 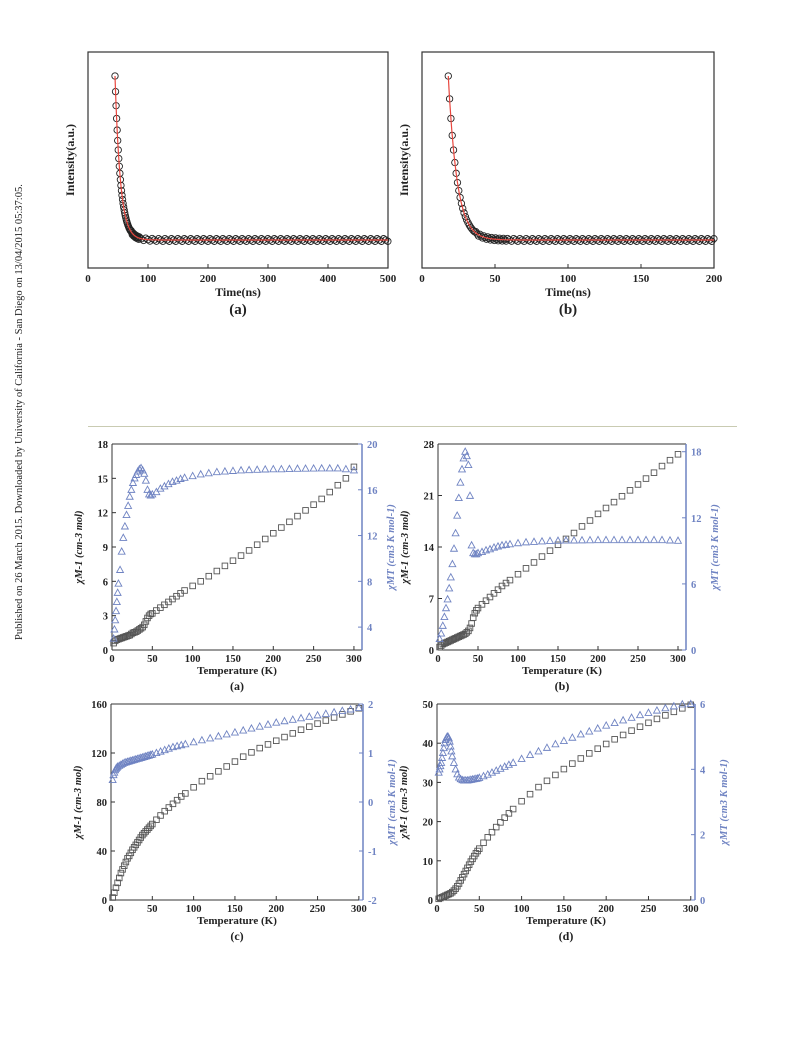 I want to click on x-tick-label: 0, so click(x=111, y=659).